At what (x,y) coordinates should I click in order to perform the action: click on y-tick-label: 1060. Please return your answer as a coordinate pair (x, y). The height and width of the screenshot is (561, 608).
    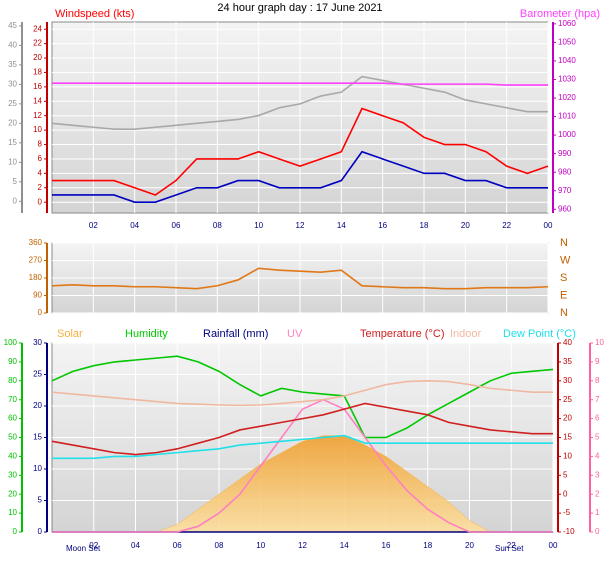
    Looking at the image, I should click on (567, 23).